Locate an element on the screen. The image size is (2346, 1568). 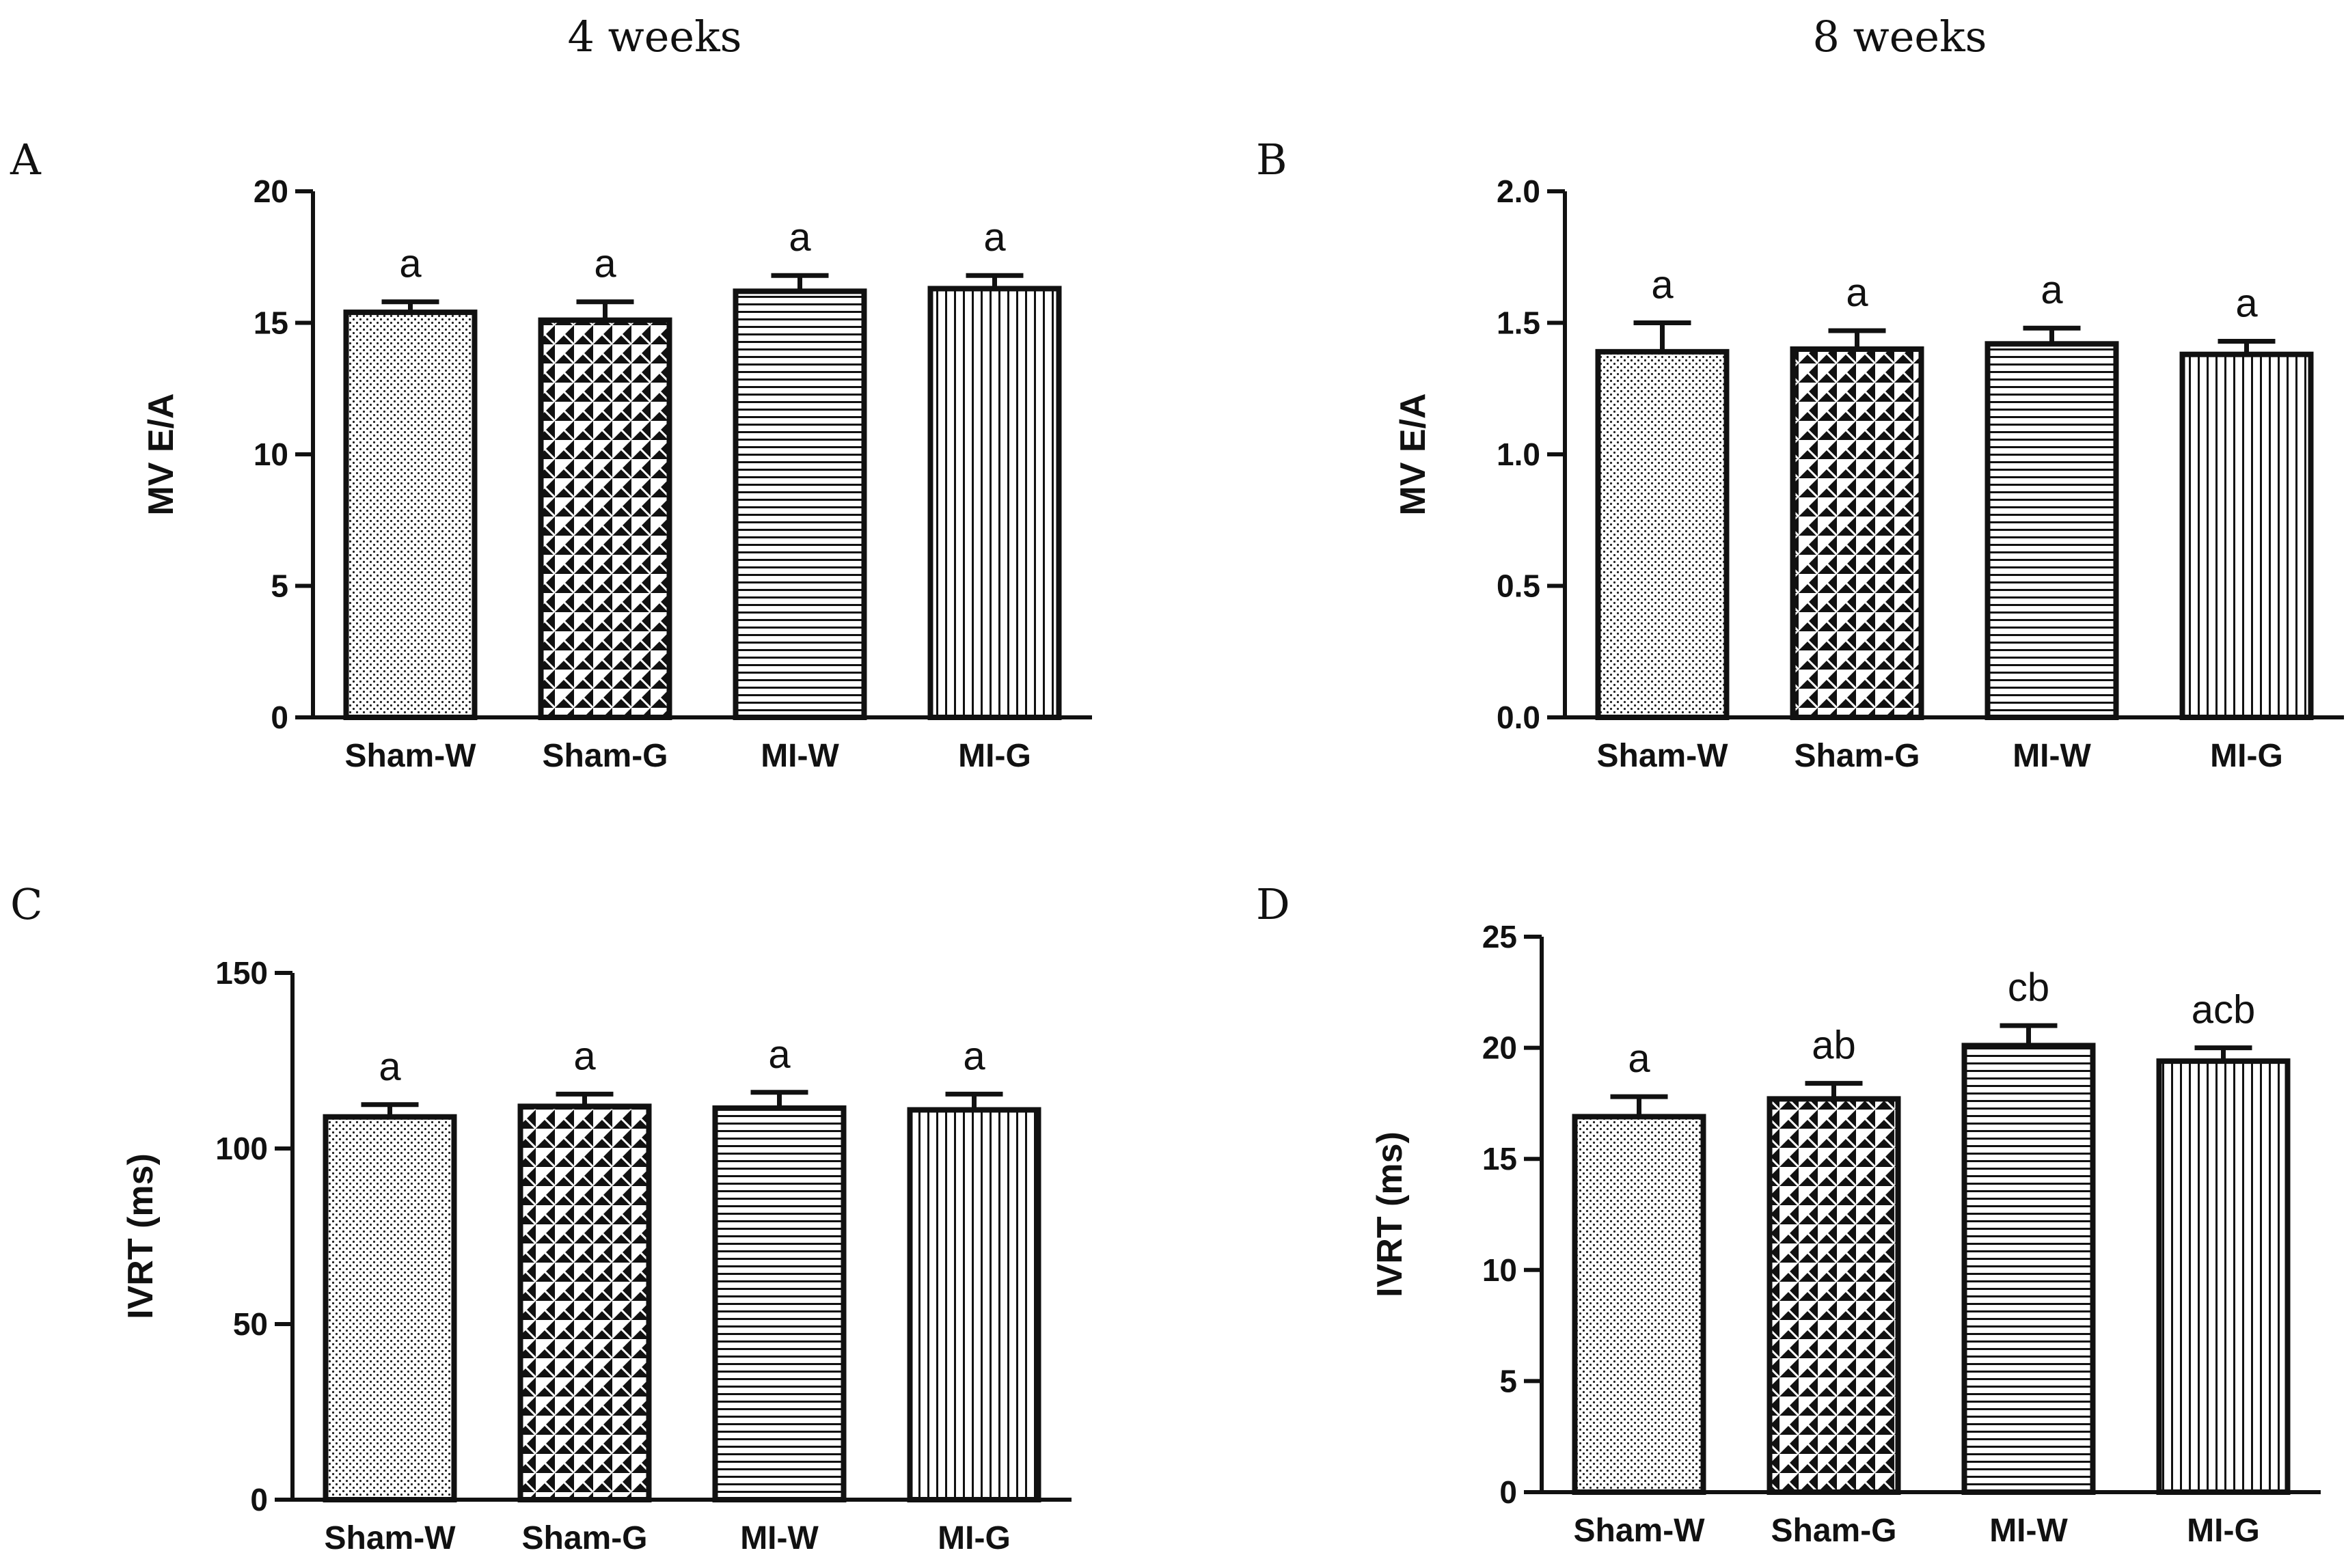
significance-label: ab is located at coordinates (1834, 1045).